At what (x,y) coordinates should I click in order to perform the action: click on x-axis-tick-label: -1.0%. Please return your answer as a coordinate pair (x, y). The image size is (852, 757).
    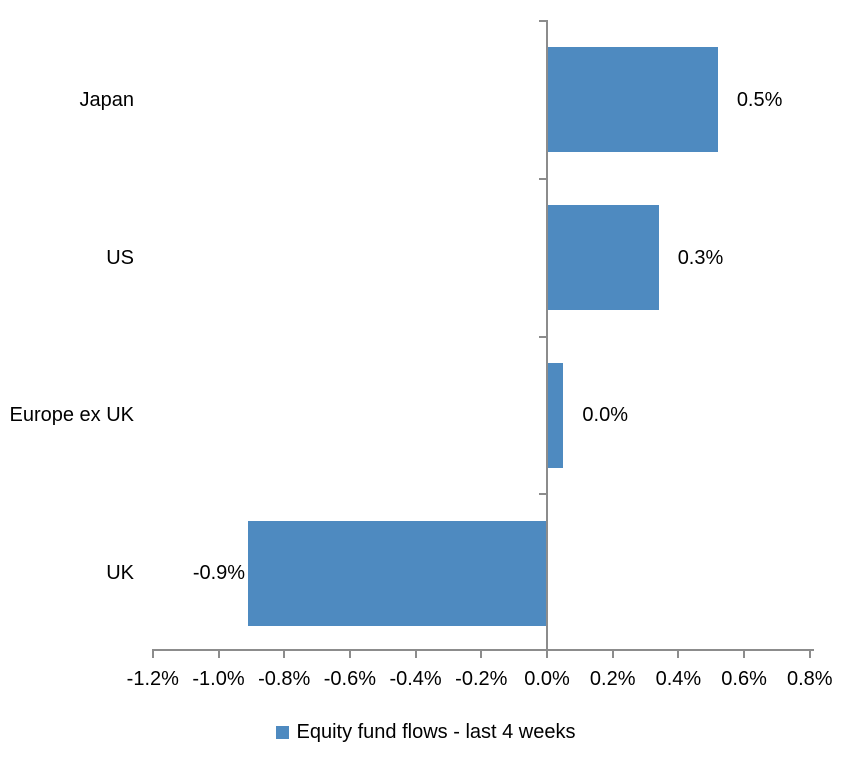
    Looking at the image, I should click on (218, 679).